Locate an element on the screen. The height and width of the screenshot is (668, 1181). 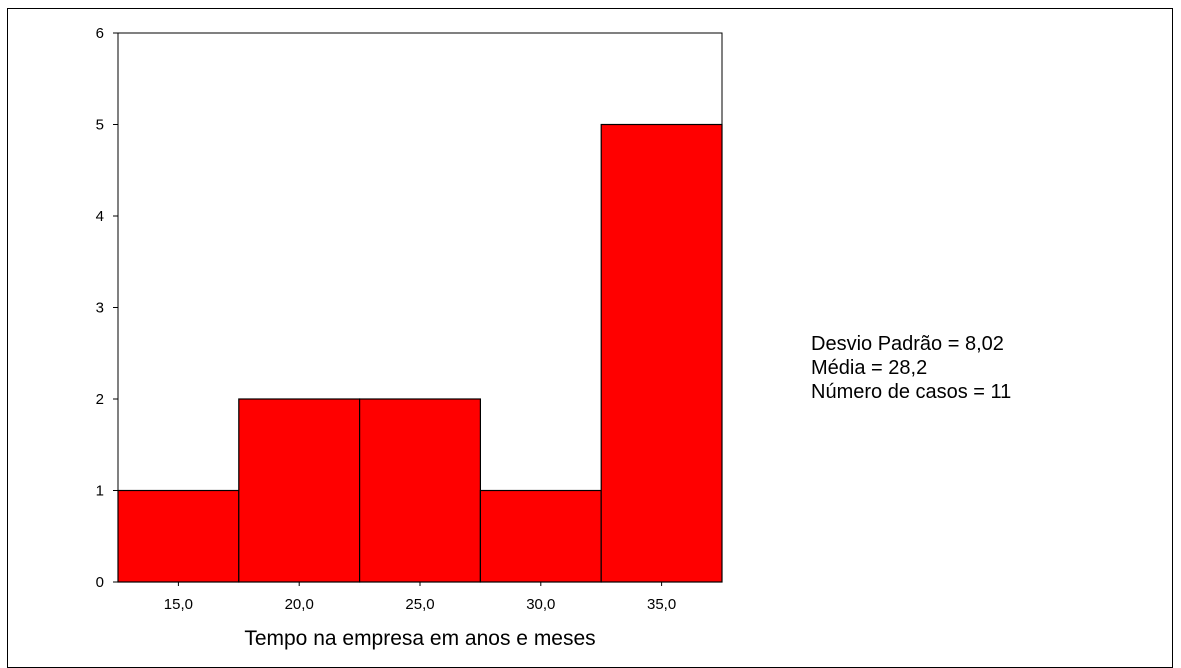
case-count-label: Número de casos = 11 is located at coordinates (911, 392).